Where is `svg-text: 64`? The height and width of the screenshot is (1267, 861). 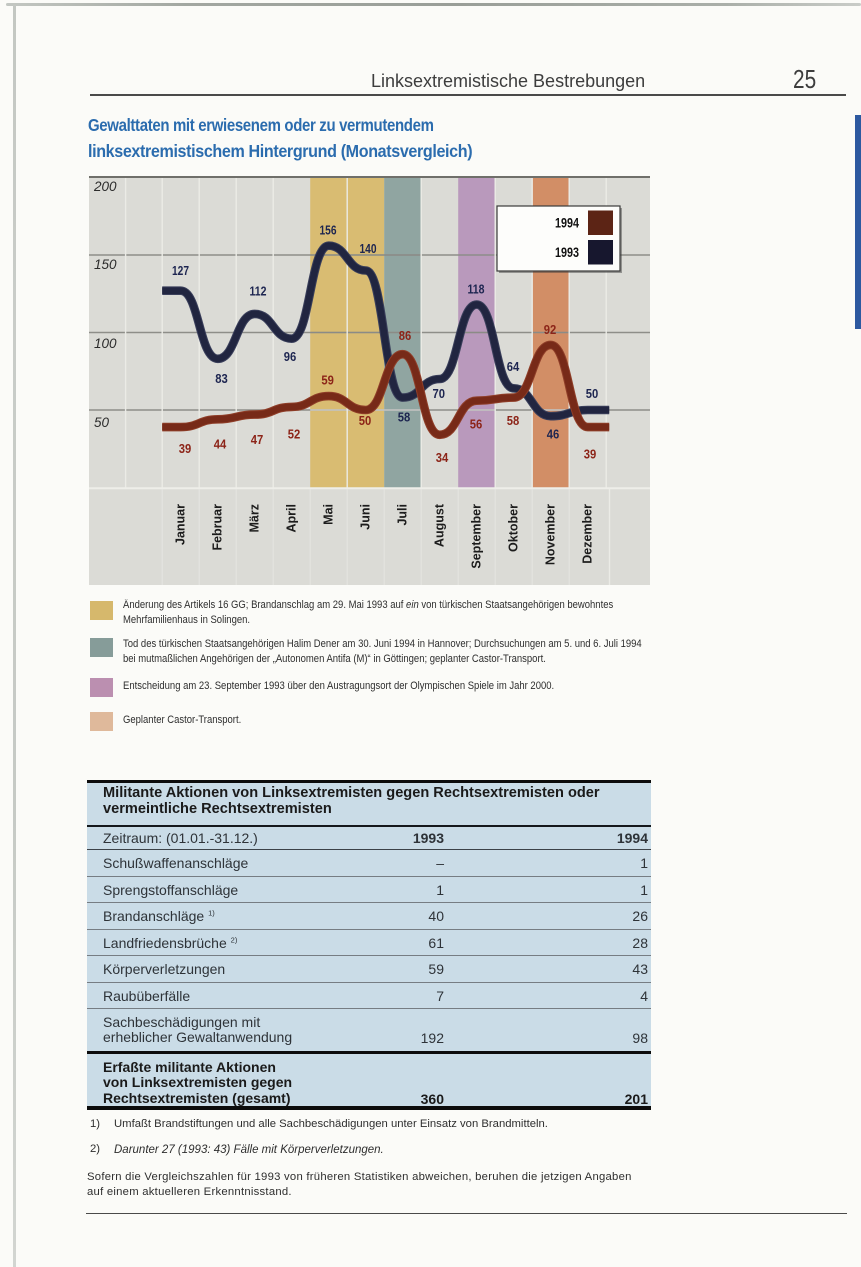
svg-text: 64 is located at coordinates (513, 367).